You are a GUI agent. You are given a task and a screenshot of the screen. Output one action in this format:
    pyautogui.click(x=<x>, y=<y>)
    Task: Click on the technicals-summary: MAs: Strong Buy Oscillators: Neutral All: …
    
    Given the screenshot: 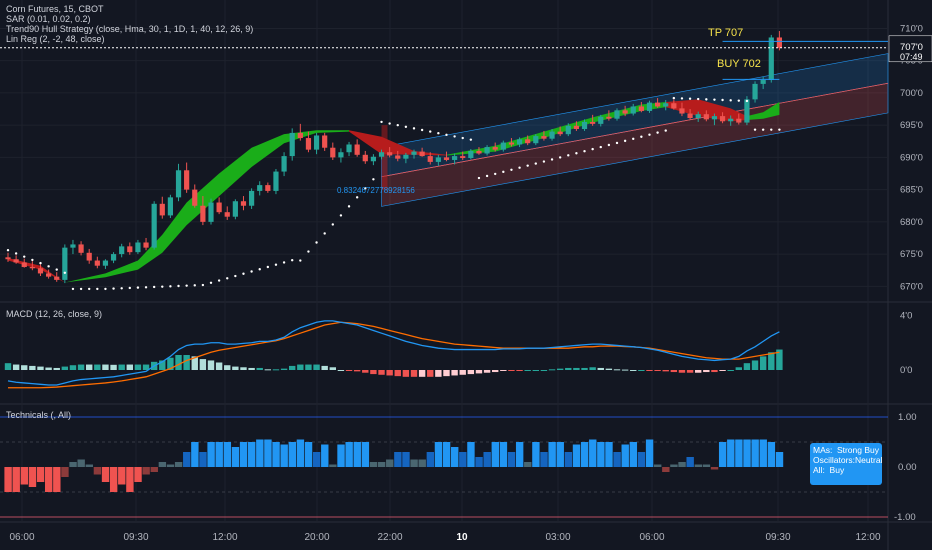 What is the action you would take?
    pyautogui.click(x=846, y=464)
    